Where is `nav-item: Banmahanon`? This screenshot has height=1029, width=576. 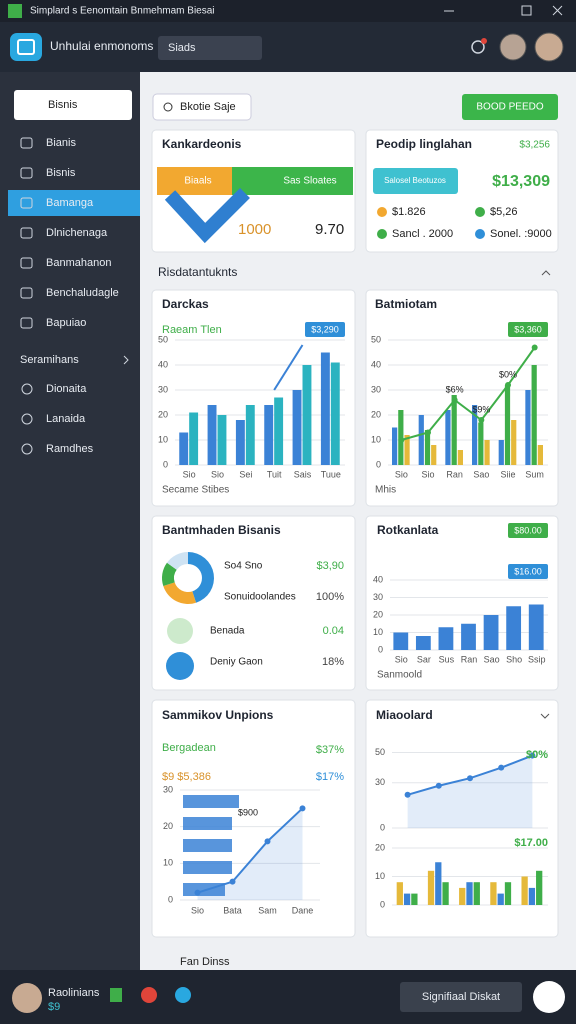 nav-item: Banmahanon is located at coordinates (78, 263).